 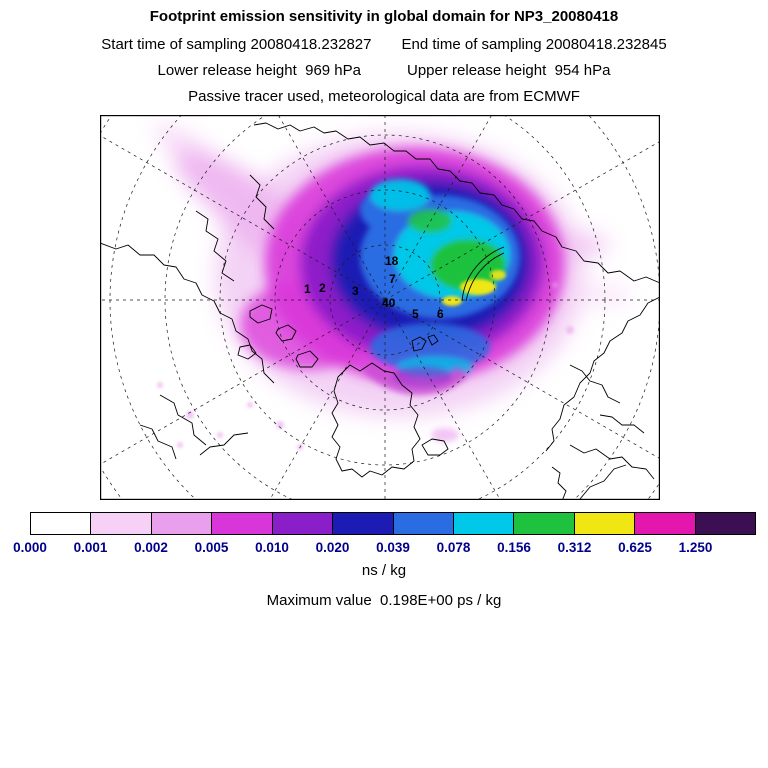 What do you see at coordinates (272, 547) in the screenshot?
I see `colorbar-tick-label: 0.010` at bounding box center [272, 547].